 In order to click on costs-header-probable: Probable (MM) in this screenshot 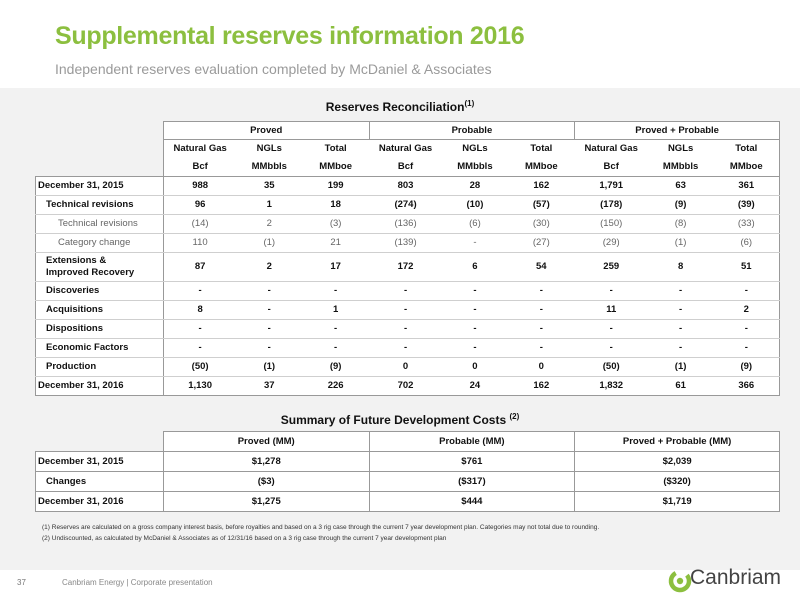, I will do `click(472, 441)`.